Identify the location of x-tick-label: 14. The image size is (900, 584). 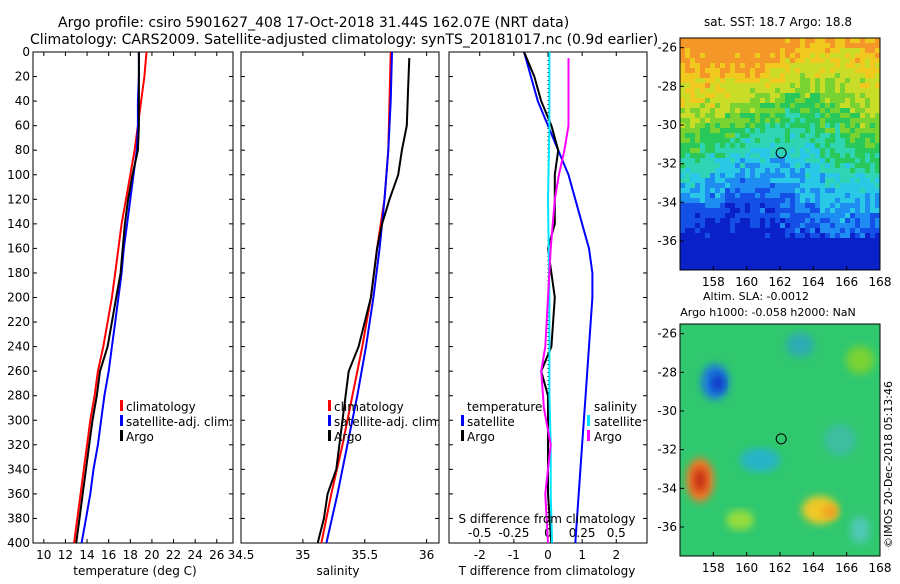
(86, 555).